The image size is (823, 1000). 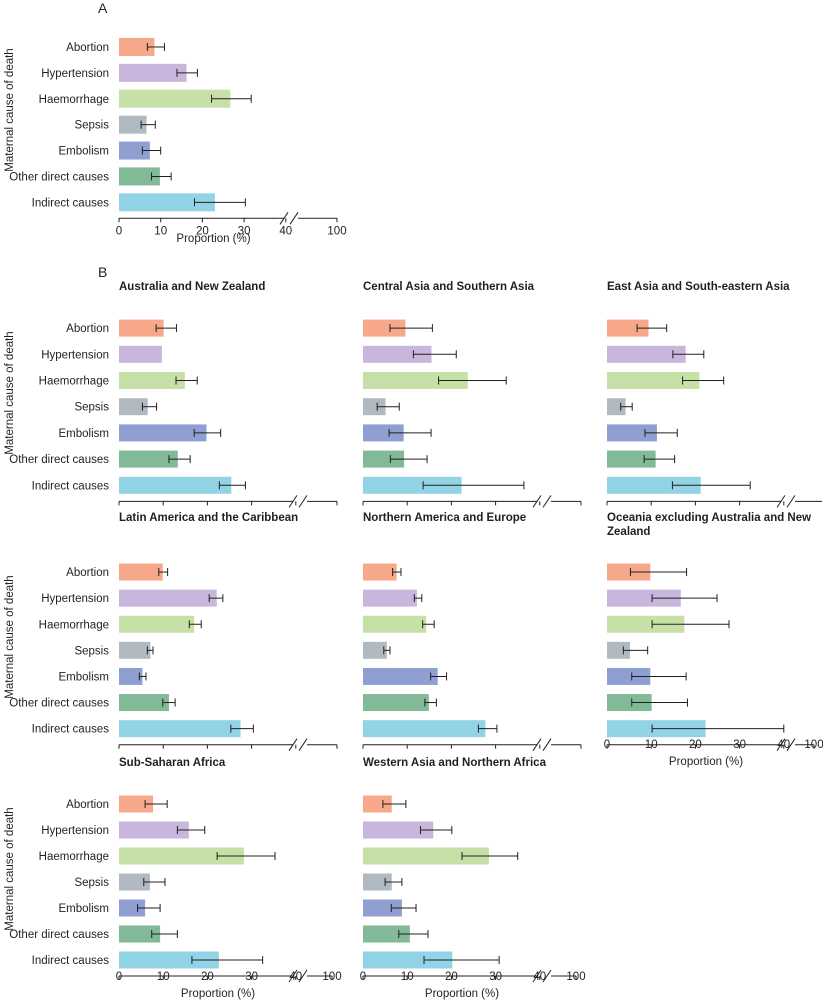 What do you see at coordinates (74, 625) in the screenshot?
I see `category-label: Haemorrhage` at bounding box center [74, 625].